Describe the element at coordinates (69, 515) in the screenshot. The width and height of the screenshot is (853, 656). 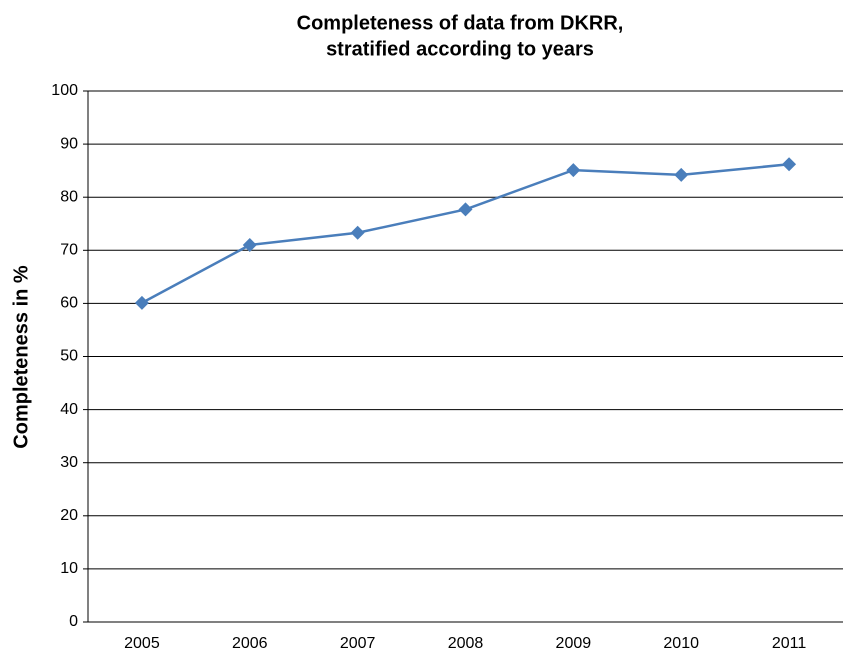
I see `y-tick-label: 20` at that location.